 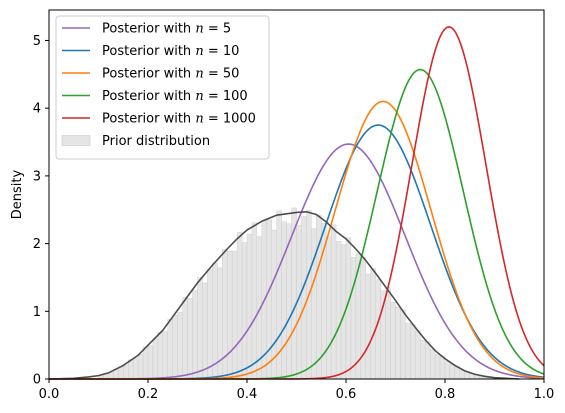 What do you see at coordinates (148, 394) in the screenshot?
I see `x-tick-label: 0.2` at bounding box center [148, 394].